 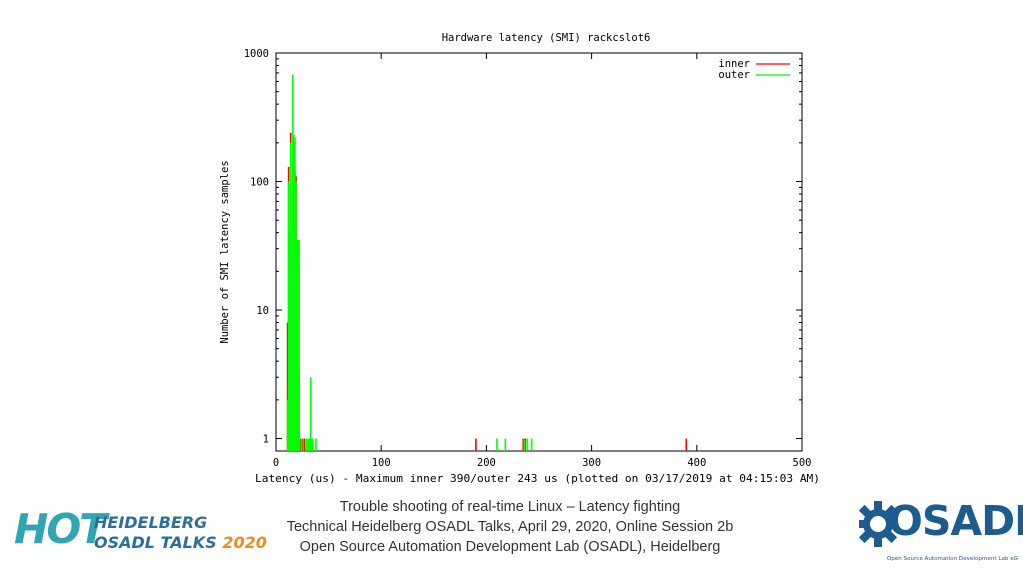 What do you see at coordinates (696, 463) in the screenshot?
I see `x-tick-label: 400` at bounding box center [696, 463].